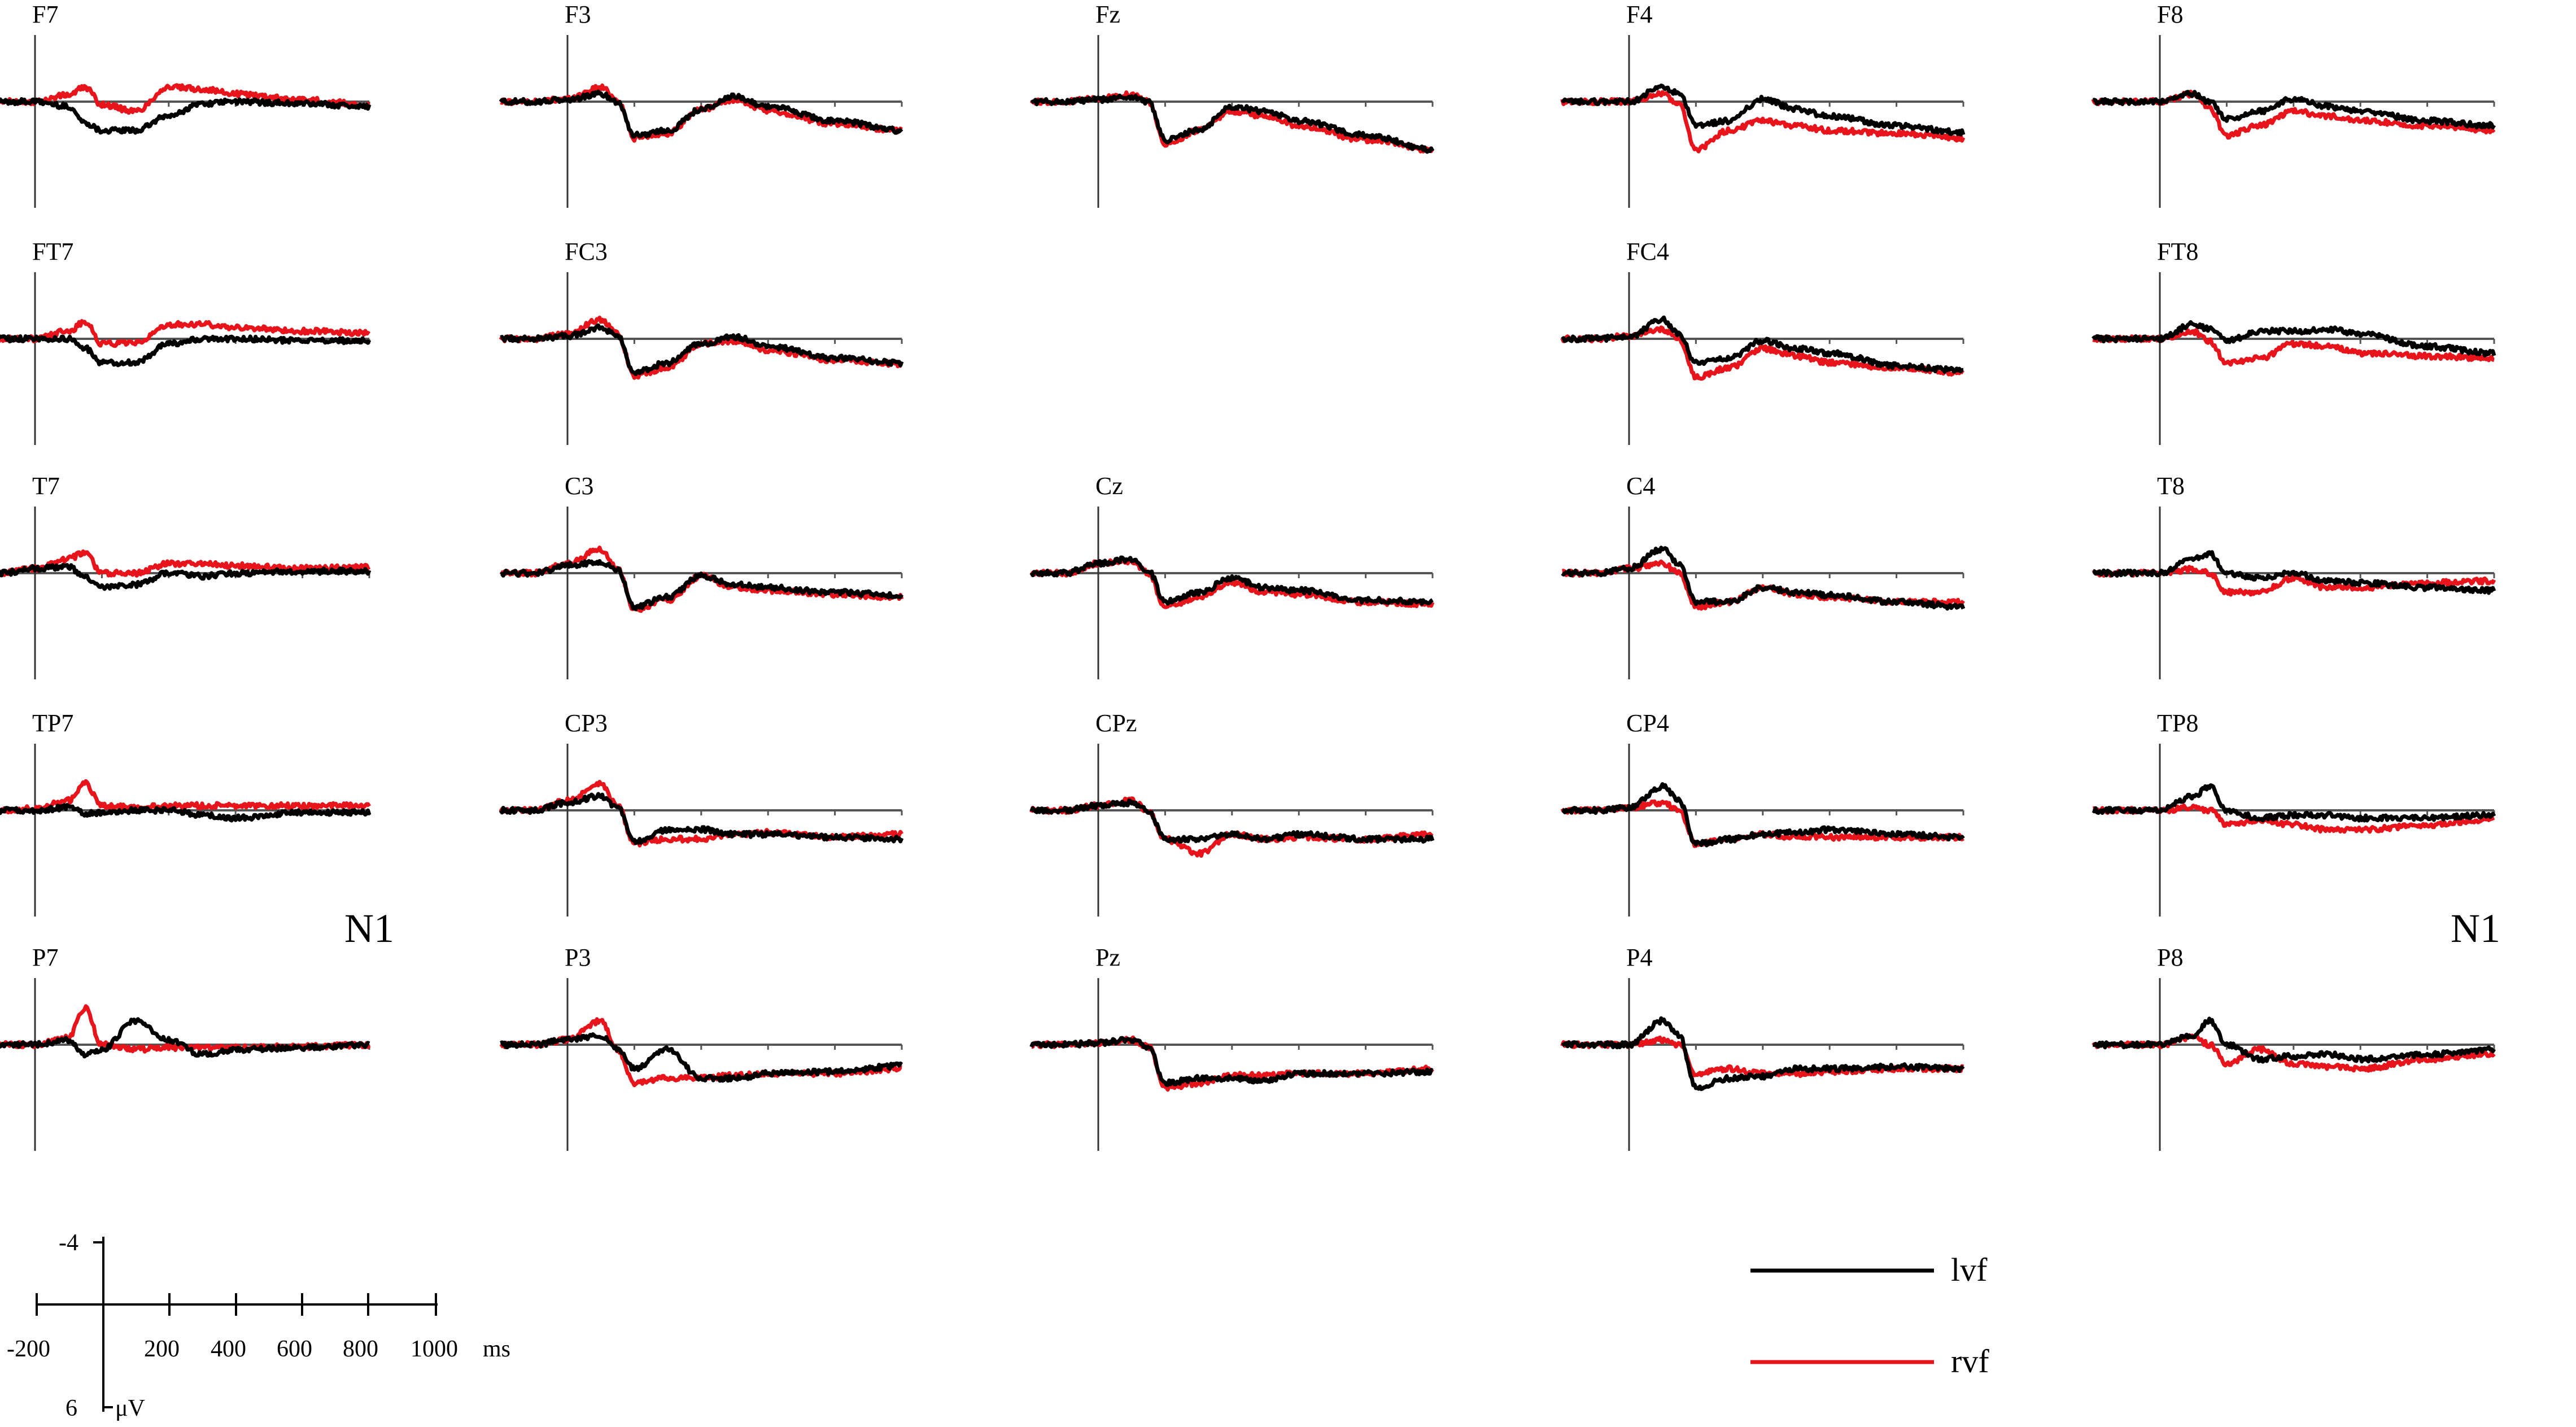 The width and height of the screenshot is (2576, 1427). I want to click on scale-bar: -200 200 400 600 800 1000 ms -4 6 μV, so click(258, 1325).